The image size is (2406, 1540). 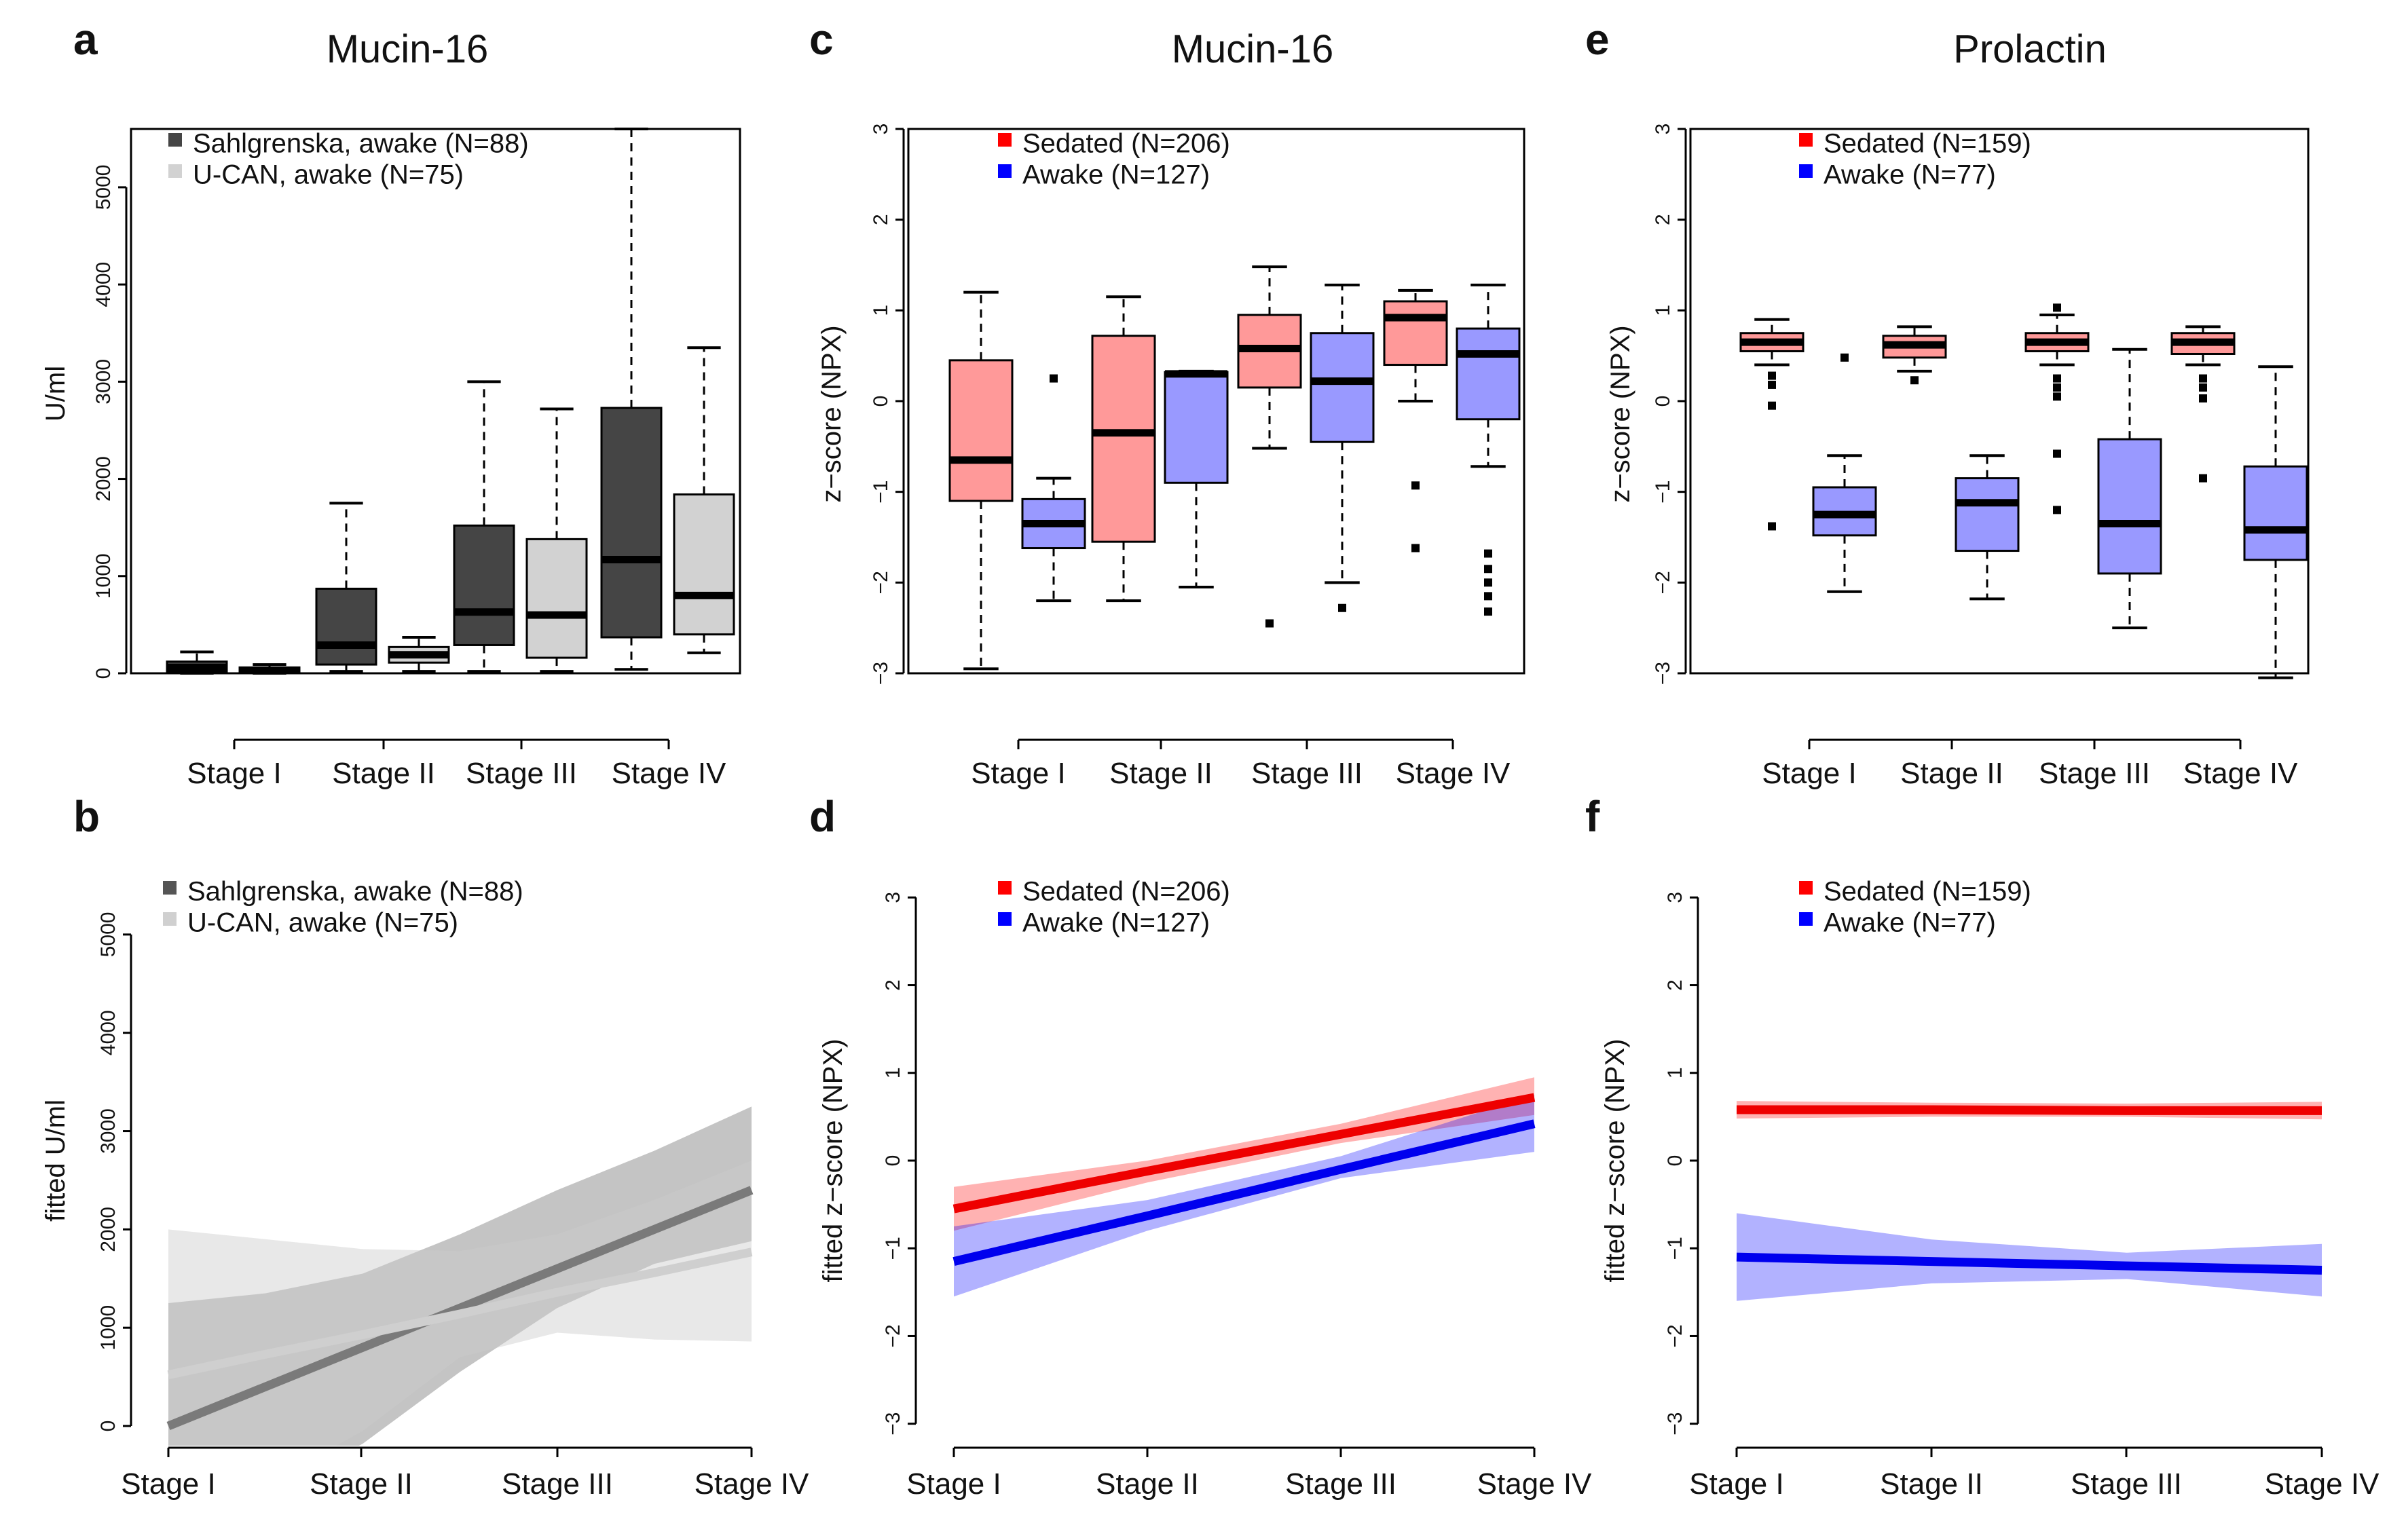 What do you see at coordinates (108, 1131) in the screenshot?
I see `y-tick-label: 3000` at bounding box center [108, 1131].